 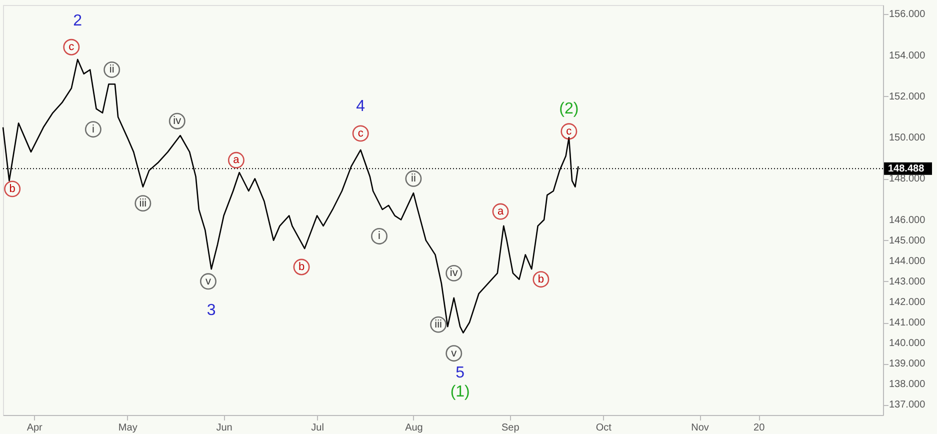 What do you see at coordinates (460, 373) in the screenshot?
I see `annotation: 5` at bounding box center [460, 373].